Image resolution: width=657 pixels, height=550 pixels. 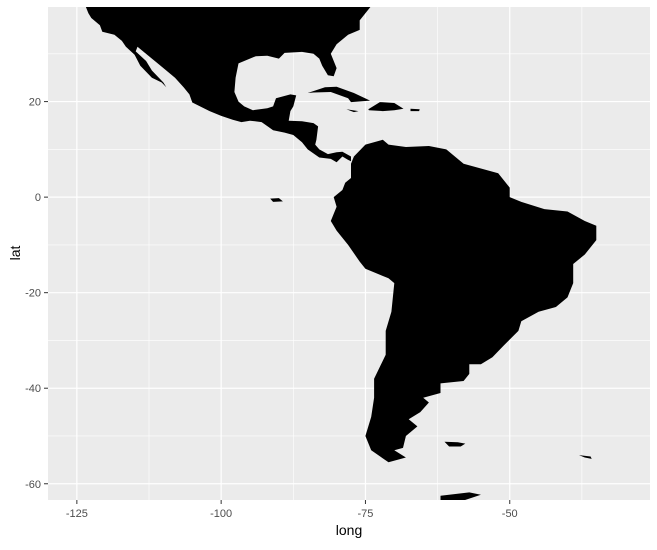 What do you see at coordinates (349, 530) in the screenshot?
I see `x-axis-title: long` at bounding box center [349, 530].